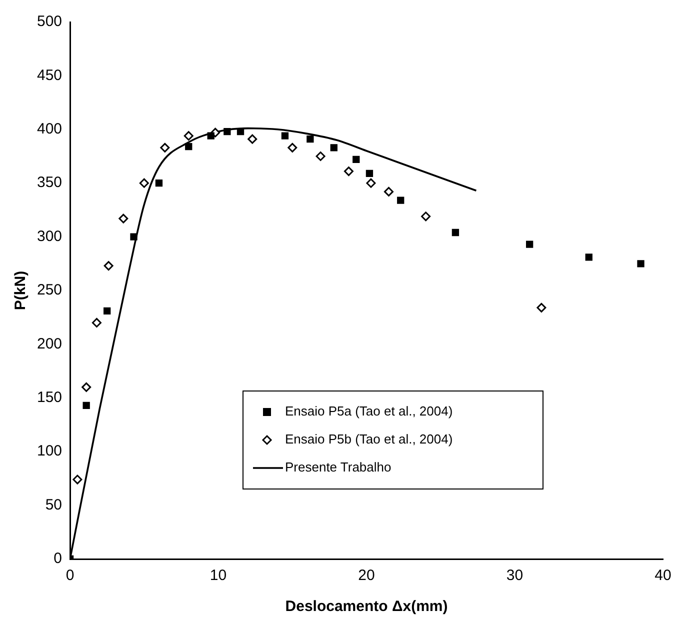 This screenshot has height=628, width=683. Describe the element at coordinates (49, 343) in the screenshot. I see `y-tick-label: 200` at that location.